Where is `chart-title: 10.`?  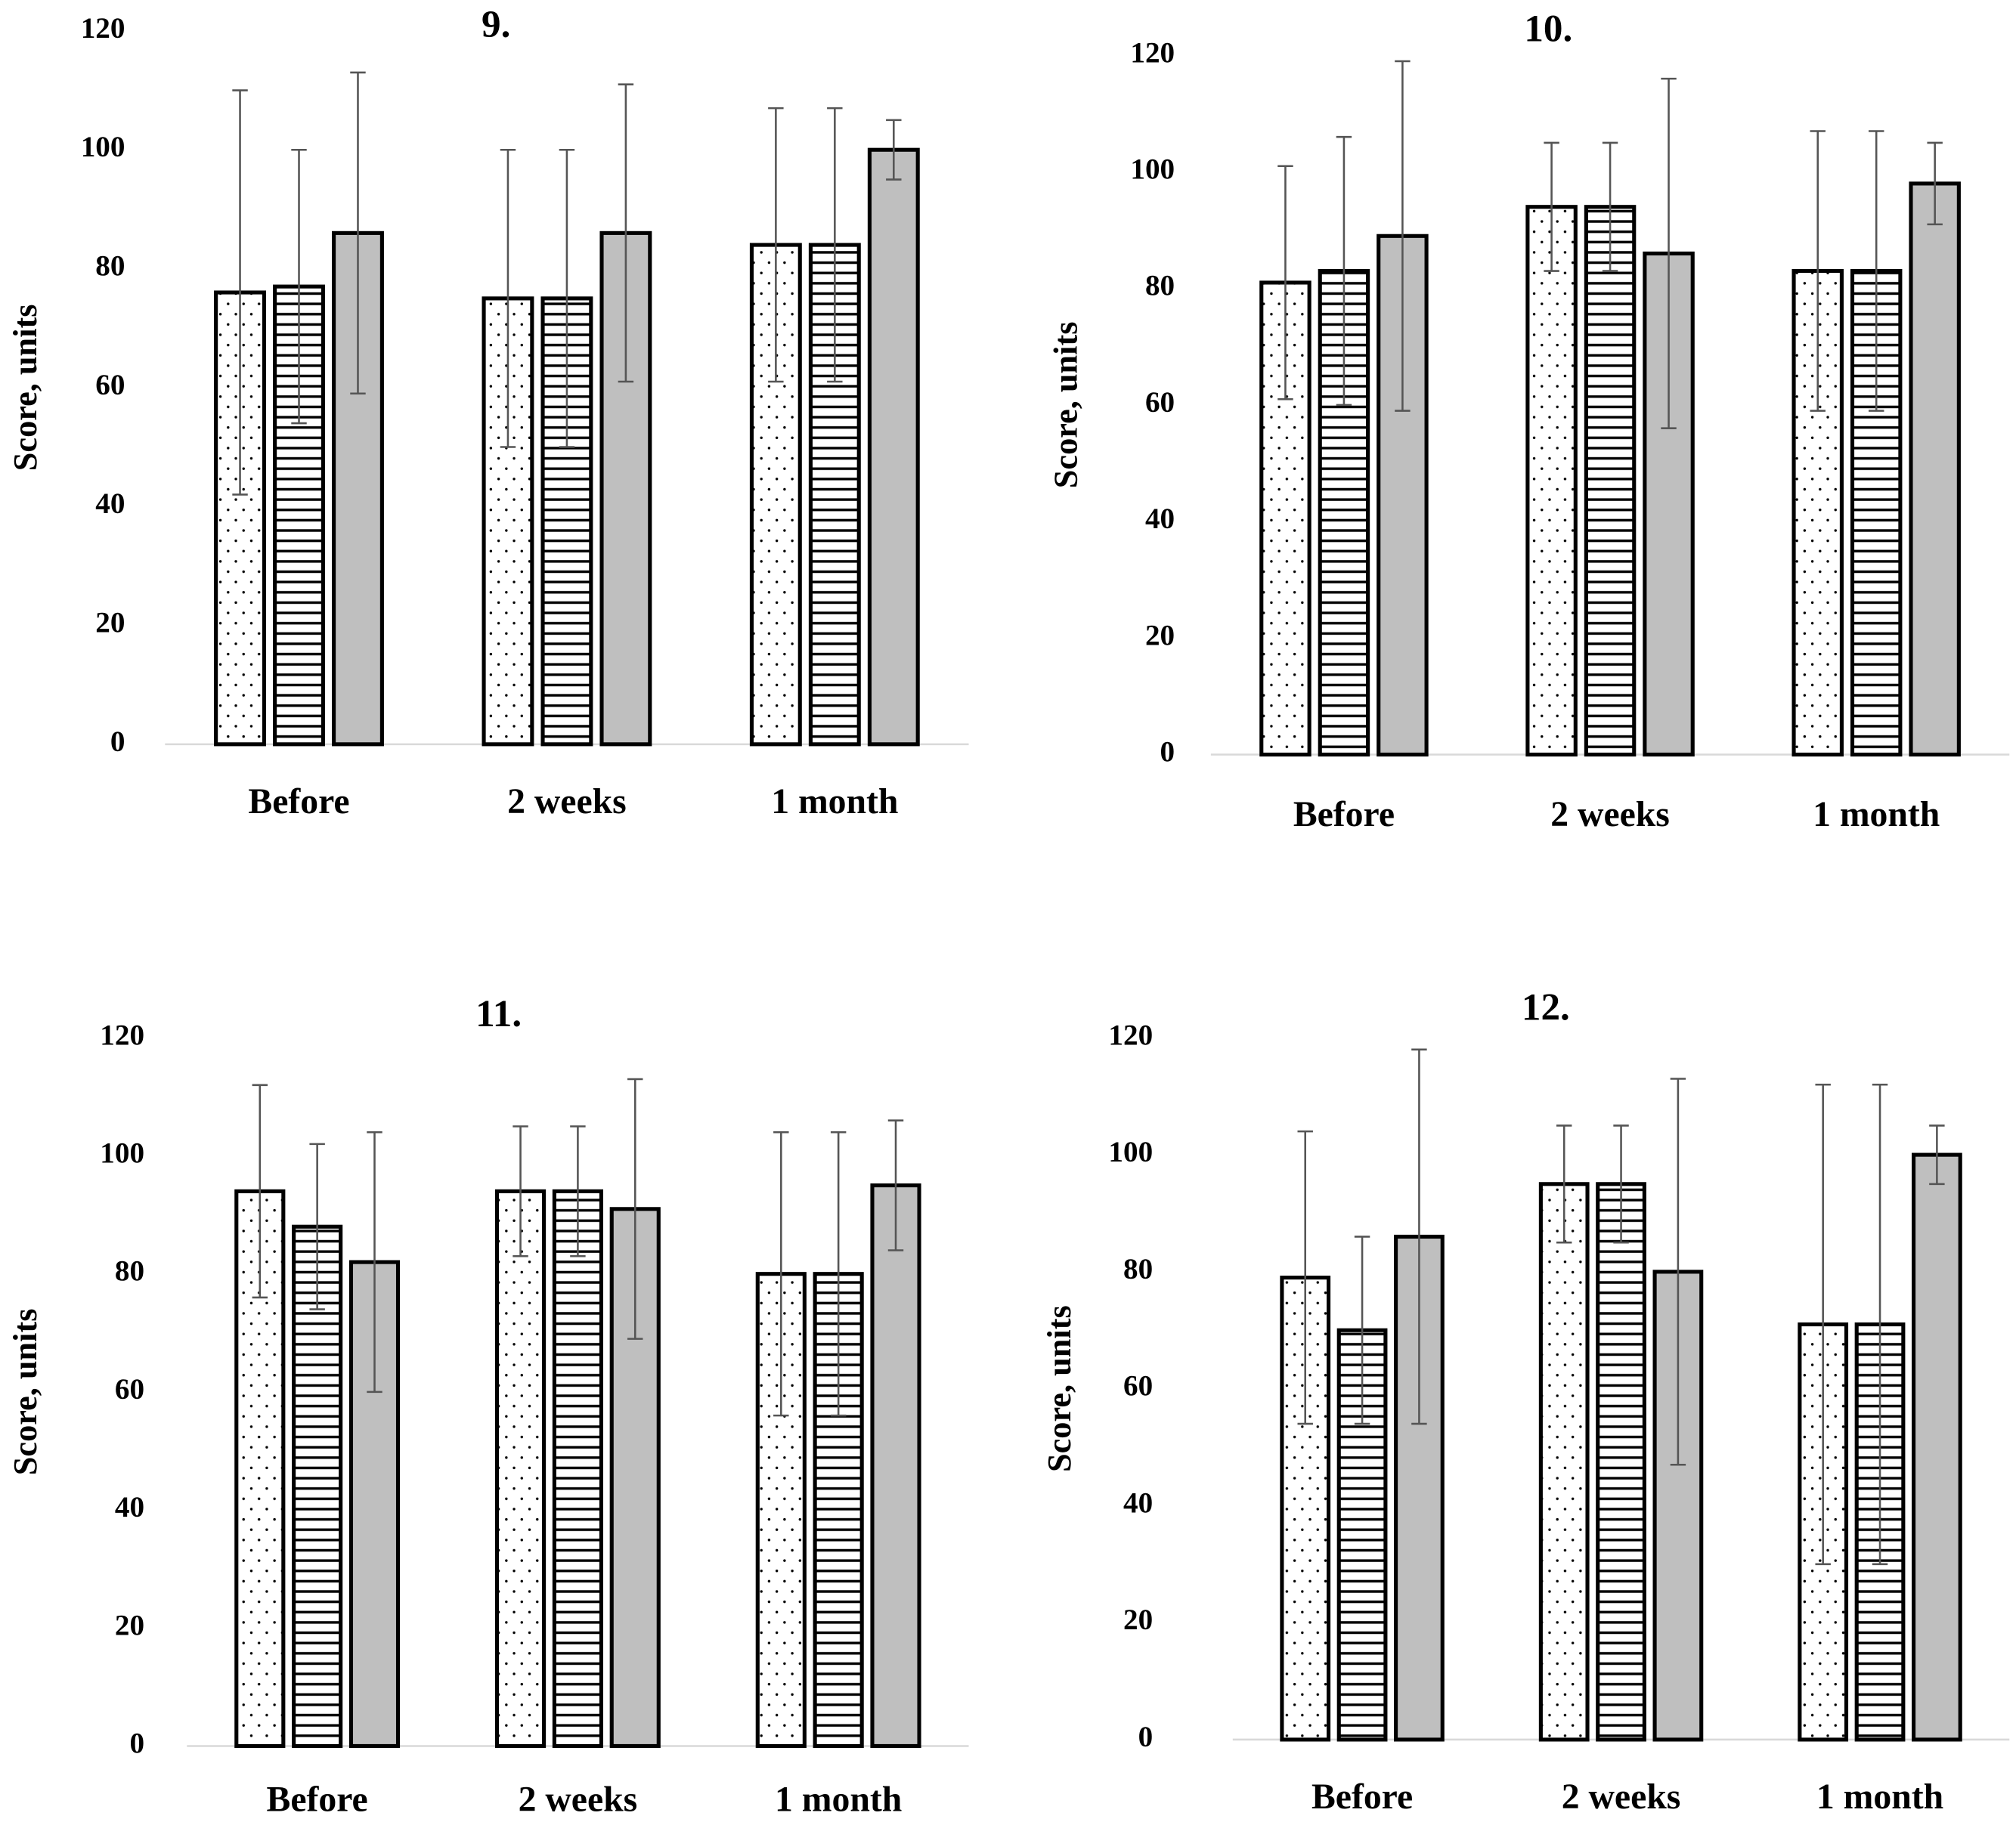
chart-title: 10. is located at coordinates (1548, 29).